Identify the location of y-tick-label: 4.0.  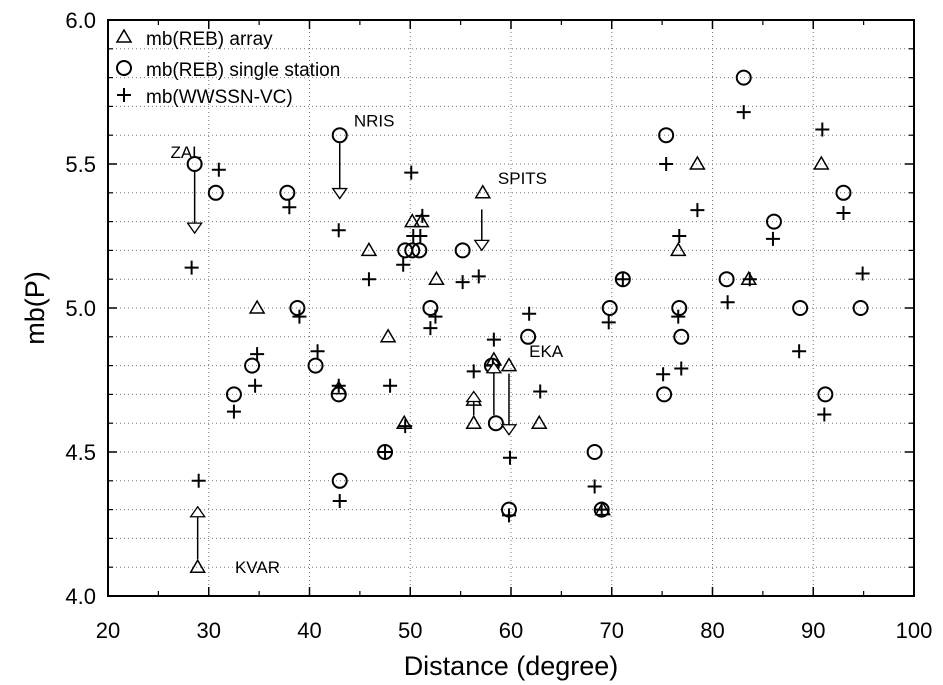
(80, 596).